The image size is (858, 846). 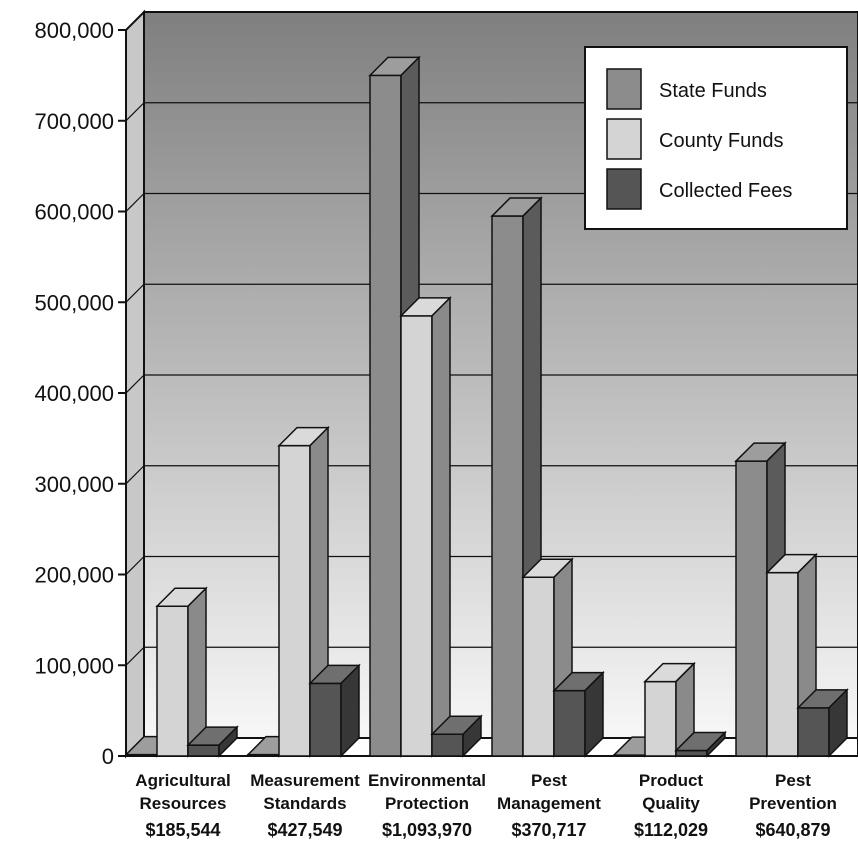 What do you see at coordinates (671, 830) in the screenshot?
I see `category-total: $112,029` at bounding box center [671, 830].